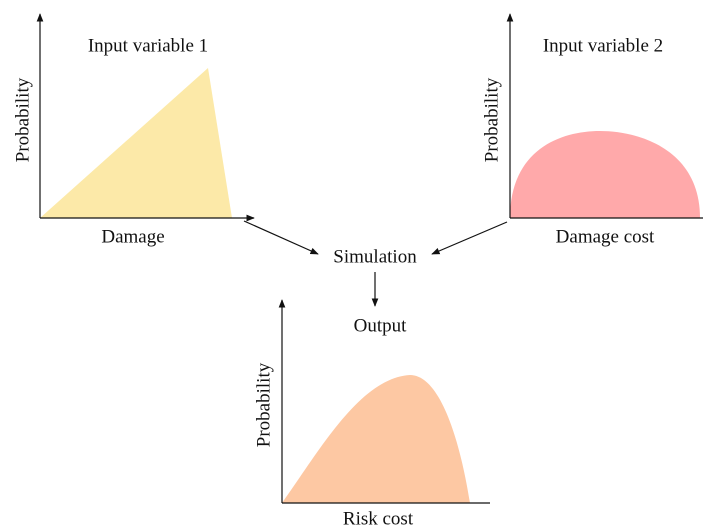 The image size is (707, 531). Describe the element at coordinates (603, 45) in the screenshot. I see `panel-title: Input variable 2` at that location.